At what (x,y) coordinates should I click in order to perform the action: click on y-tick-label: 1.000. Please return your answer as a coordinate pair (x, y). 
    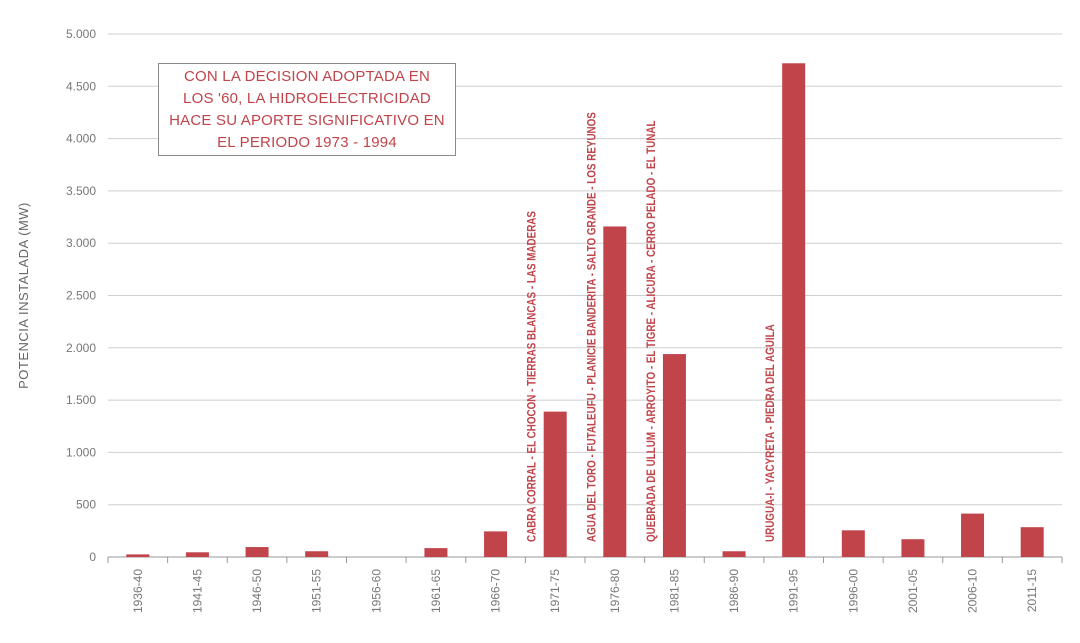
    Looking at the image, I should click on (81, 452).